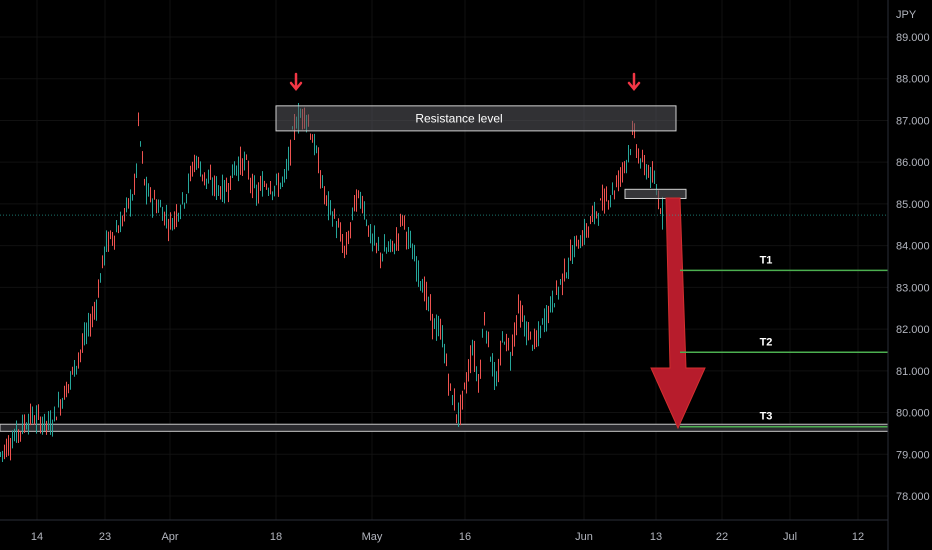  What do you see at coordinates (169, 537) in the screenshot?
I see `x-tick-label: Apr` at bounding box center [169, 537].